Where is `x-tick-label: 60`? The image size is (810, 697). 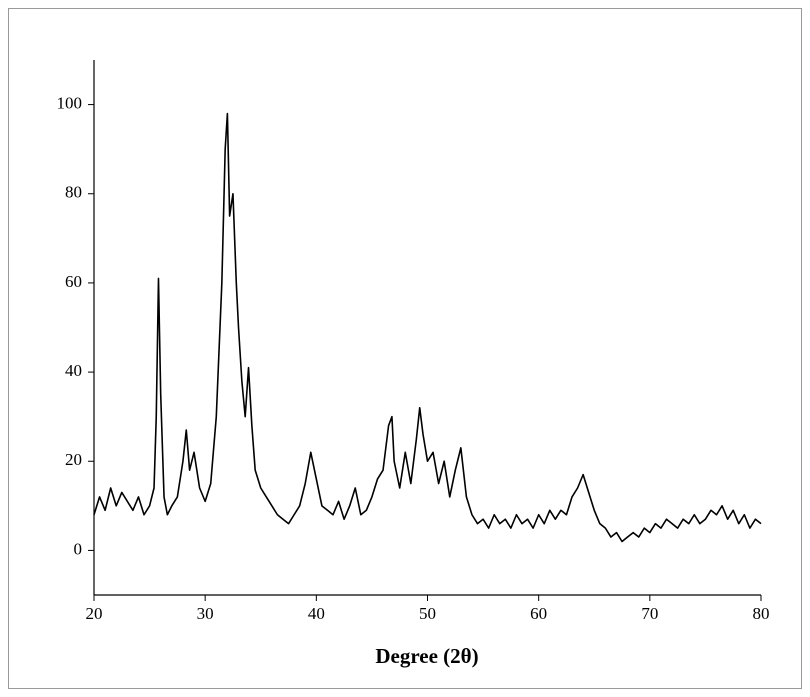
x-tick-label: 60 is located at coordinates (538, 613).